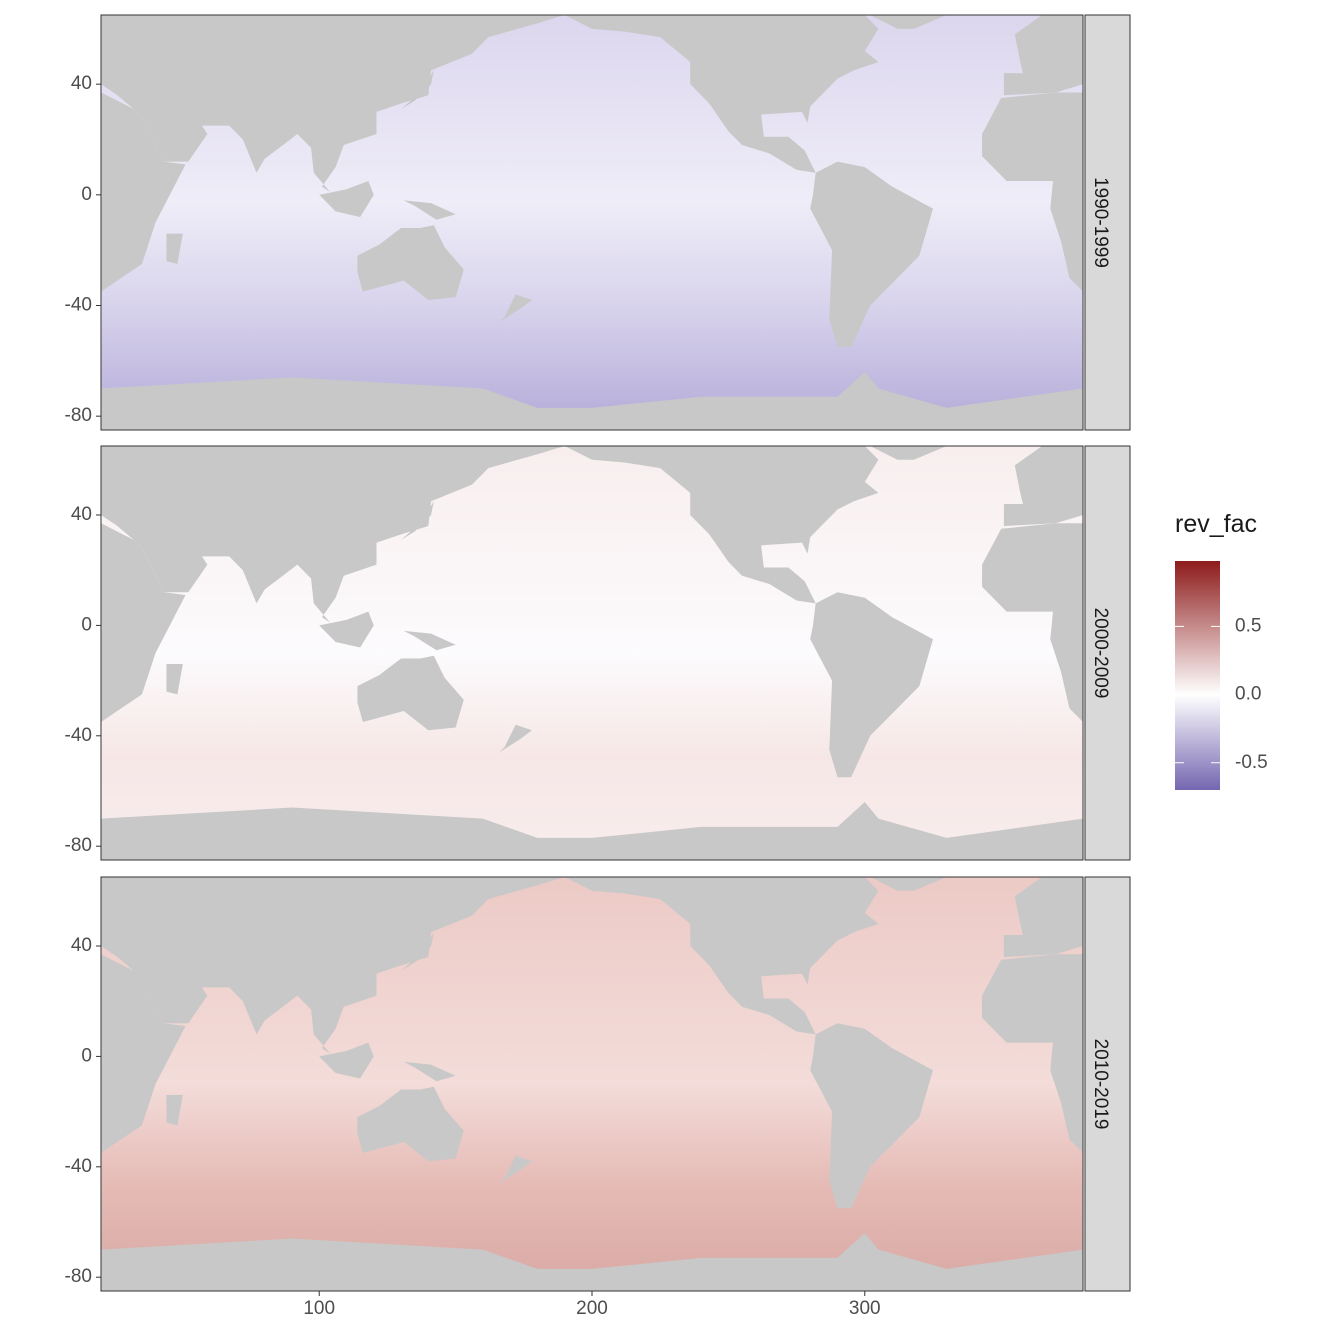 The width and height of the screenshot is (1344, 1344). Describe the element at coordinates (1100, 1084) in the screenshot. I see `facet-label: 2010-2019` at that location.